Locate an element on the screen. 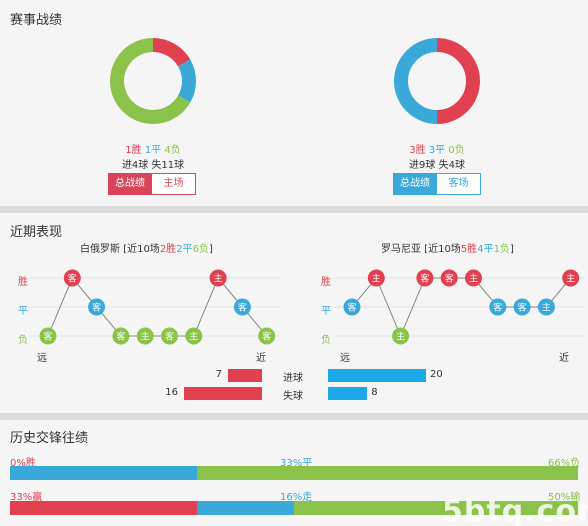 This screenshot has width=588, height=526. left-row-label-loss: 负 is located at coordinates (23, 340).